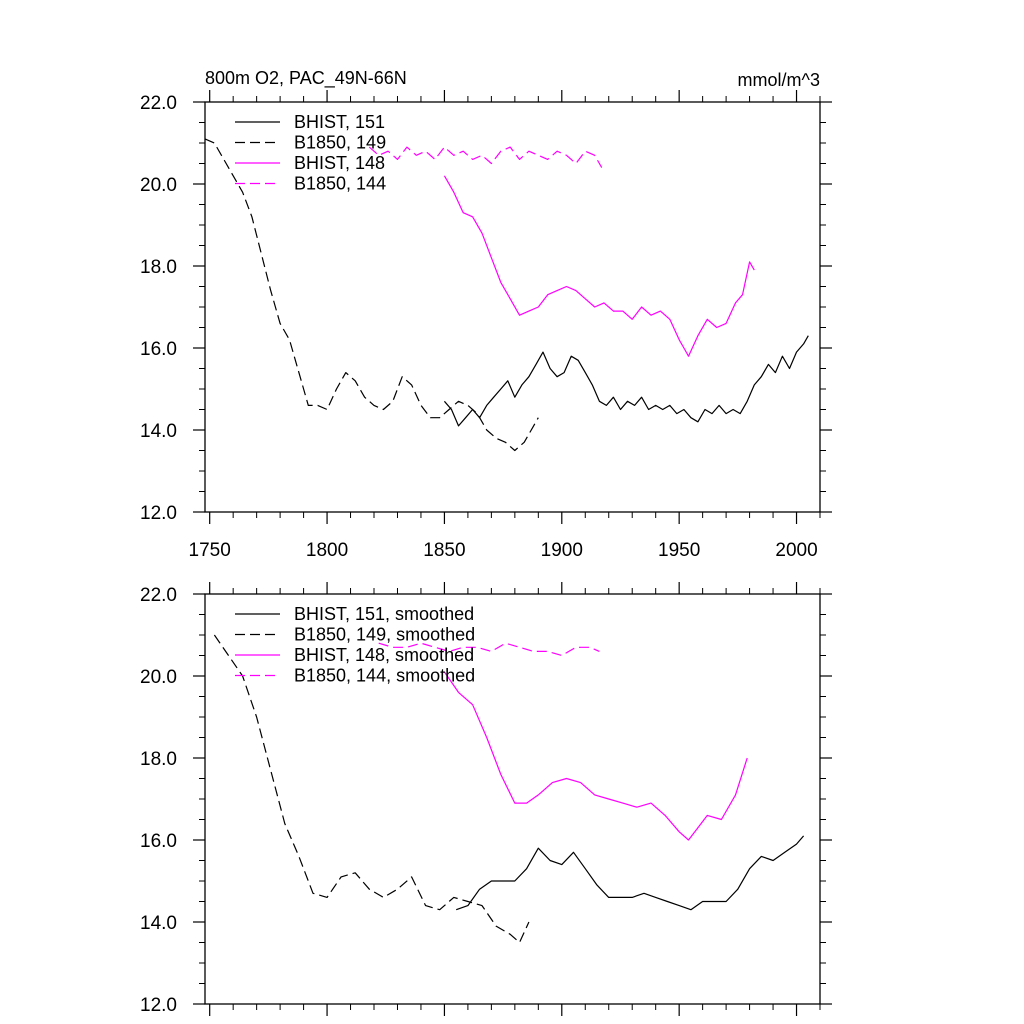  I want to click on legend-label: B1850, 144, so click(340, 184).